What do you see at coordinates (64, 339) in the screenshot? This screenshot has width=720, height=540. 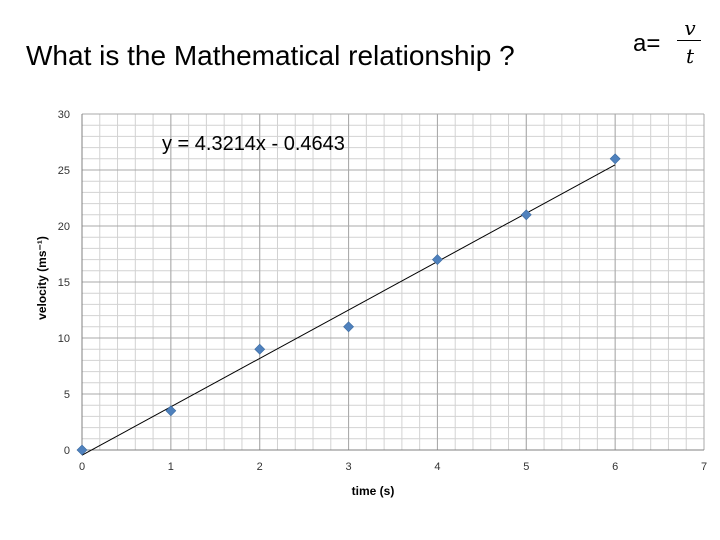 I see `y-tick-label: 10` at bounding box center [64, 339].